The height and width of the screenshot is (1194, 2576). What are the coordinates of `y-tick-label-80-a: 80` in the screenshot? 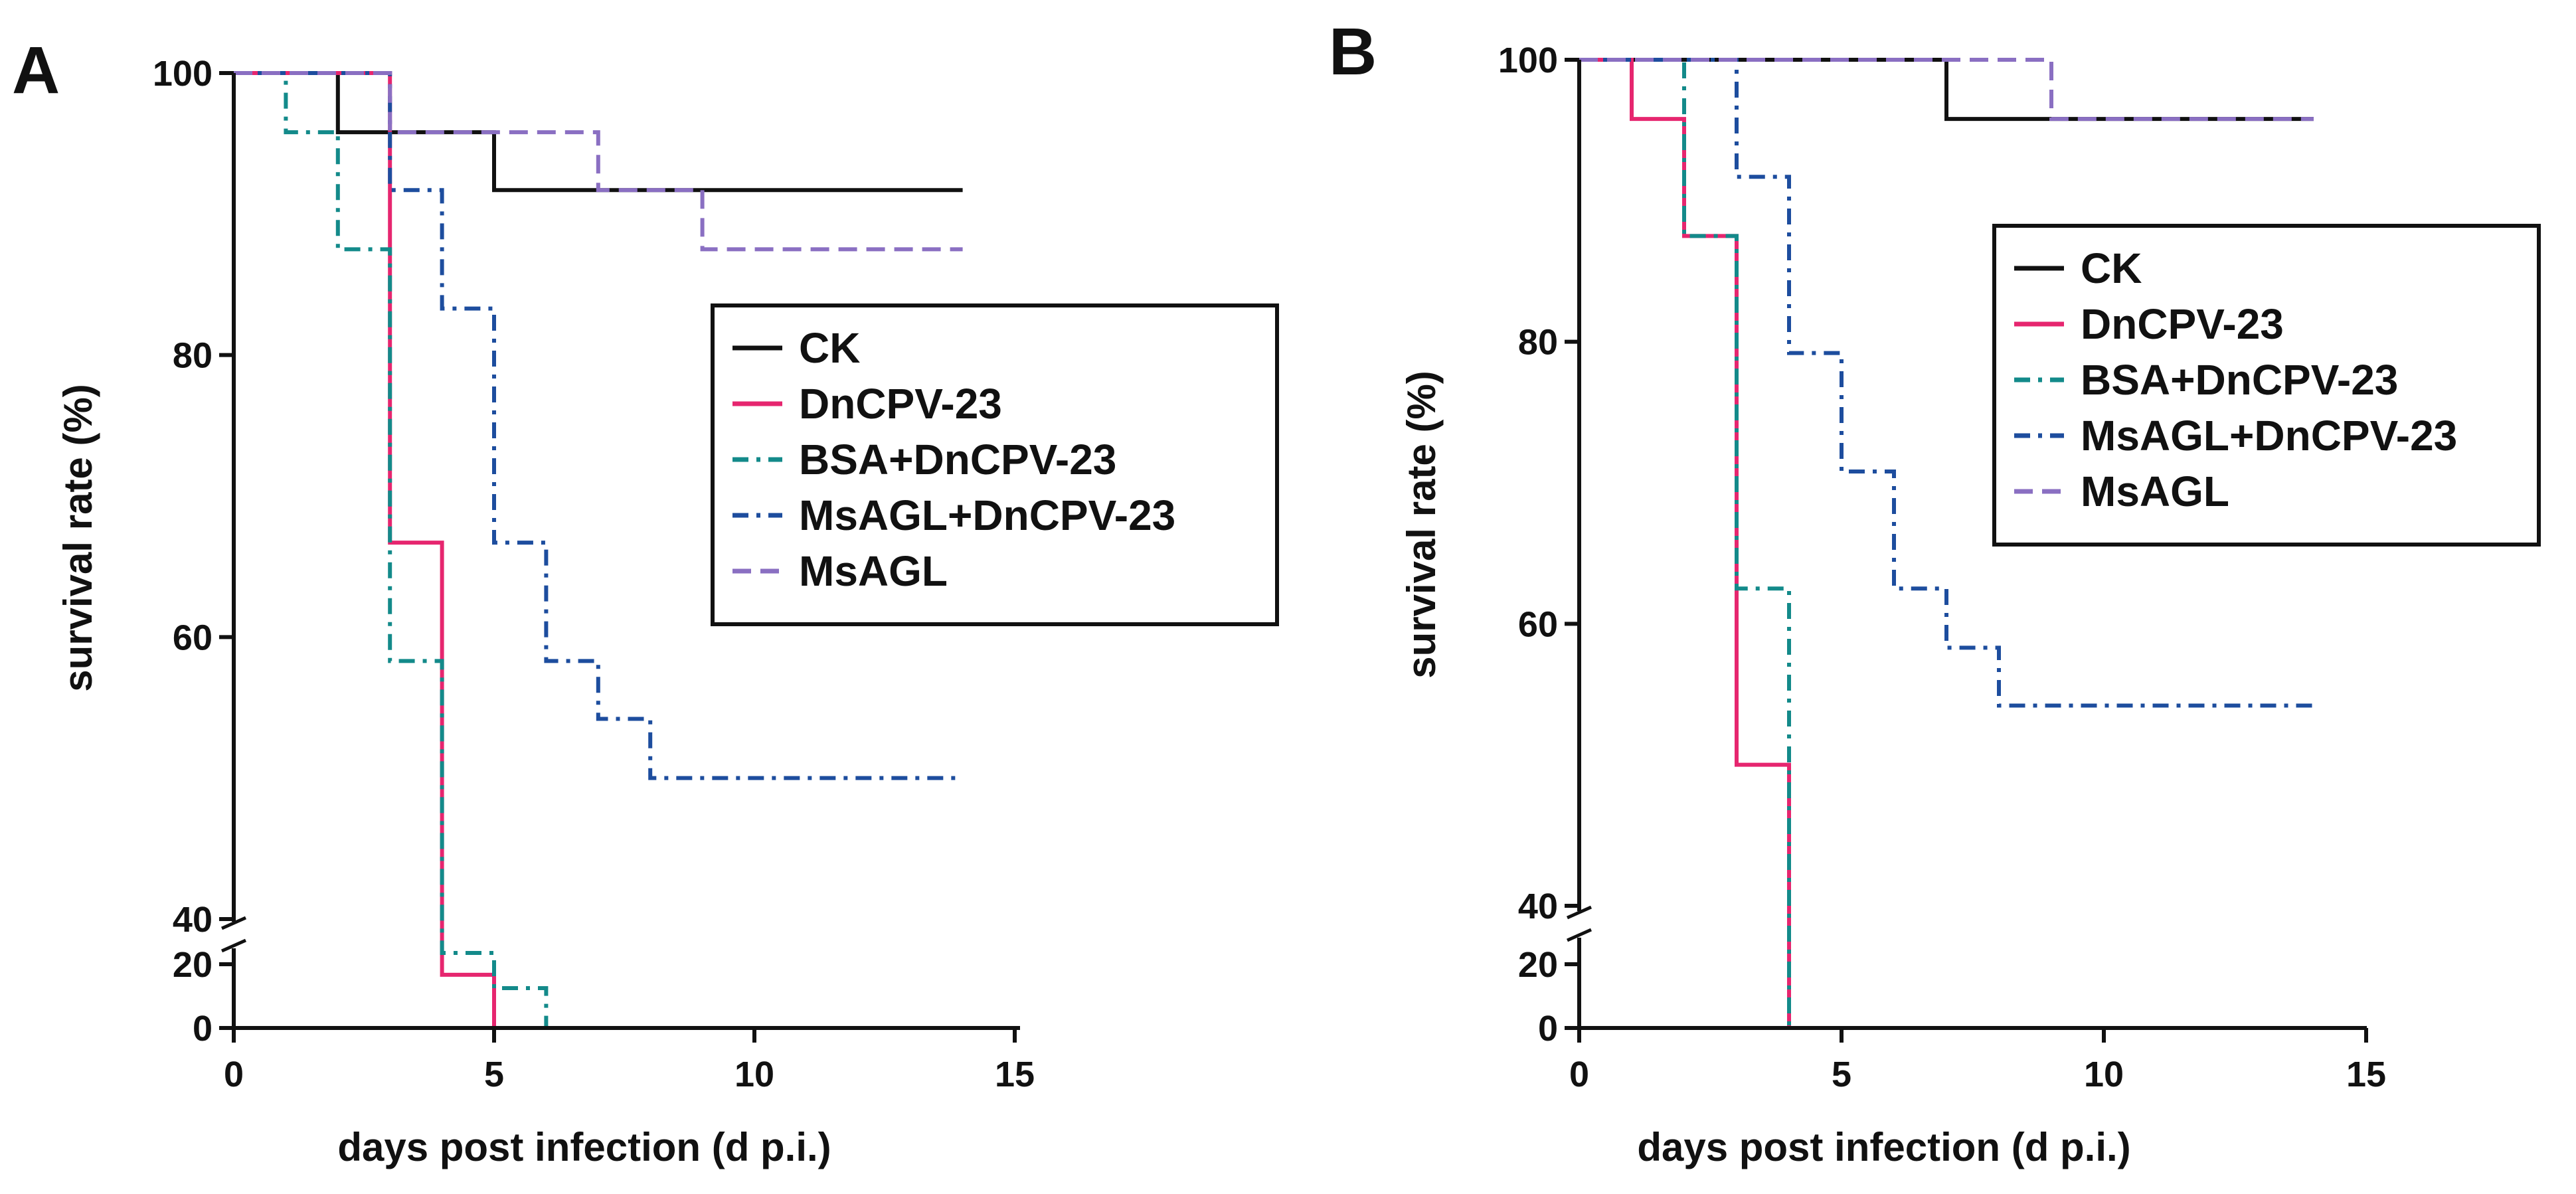 It's located at (193, 356).